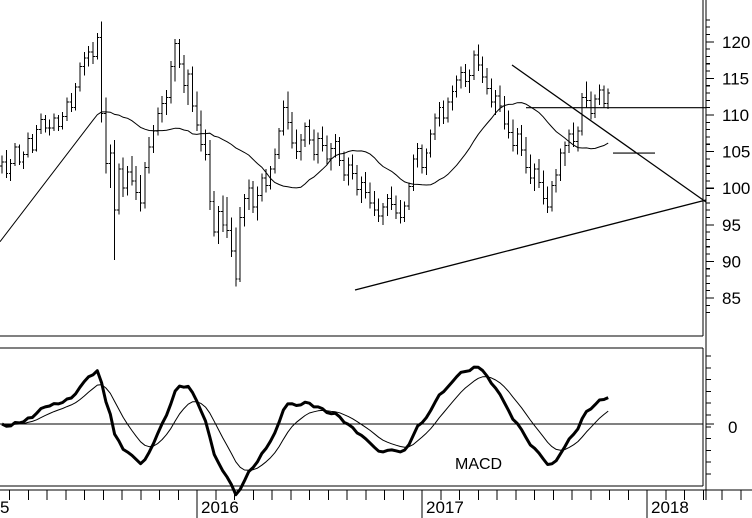 Image resolution: width=752 pixels, height=518 pixels. Describe the element at coordinates (422, 504) in the screenshot. I see `x-axis-year-separators` at that location.